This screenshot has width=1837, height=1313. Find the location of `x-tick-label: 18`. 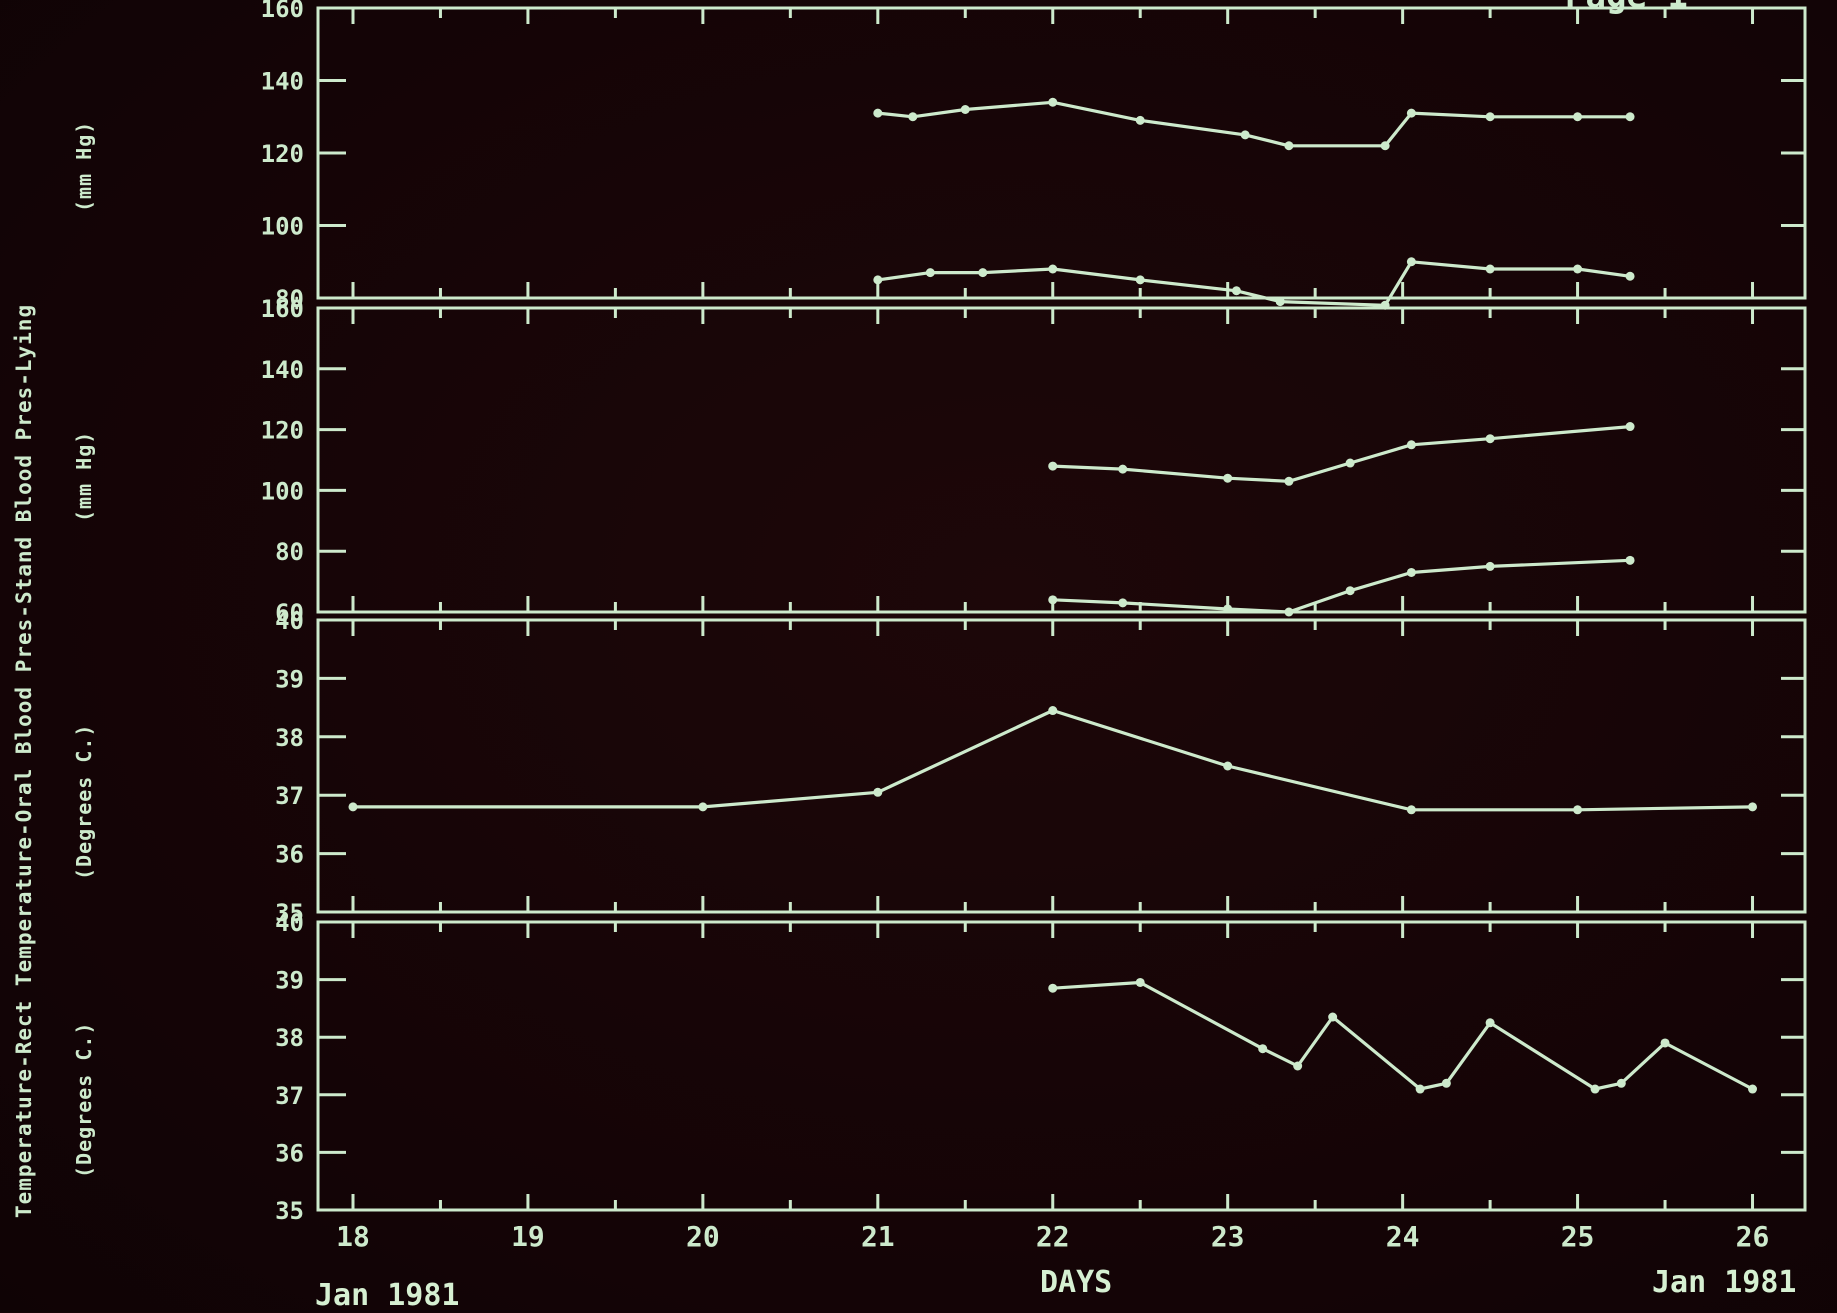

x-tick-label: 18 is located at coordinates (353, 1236).